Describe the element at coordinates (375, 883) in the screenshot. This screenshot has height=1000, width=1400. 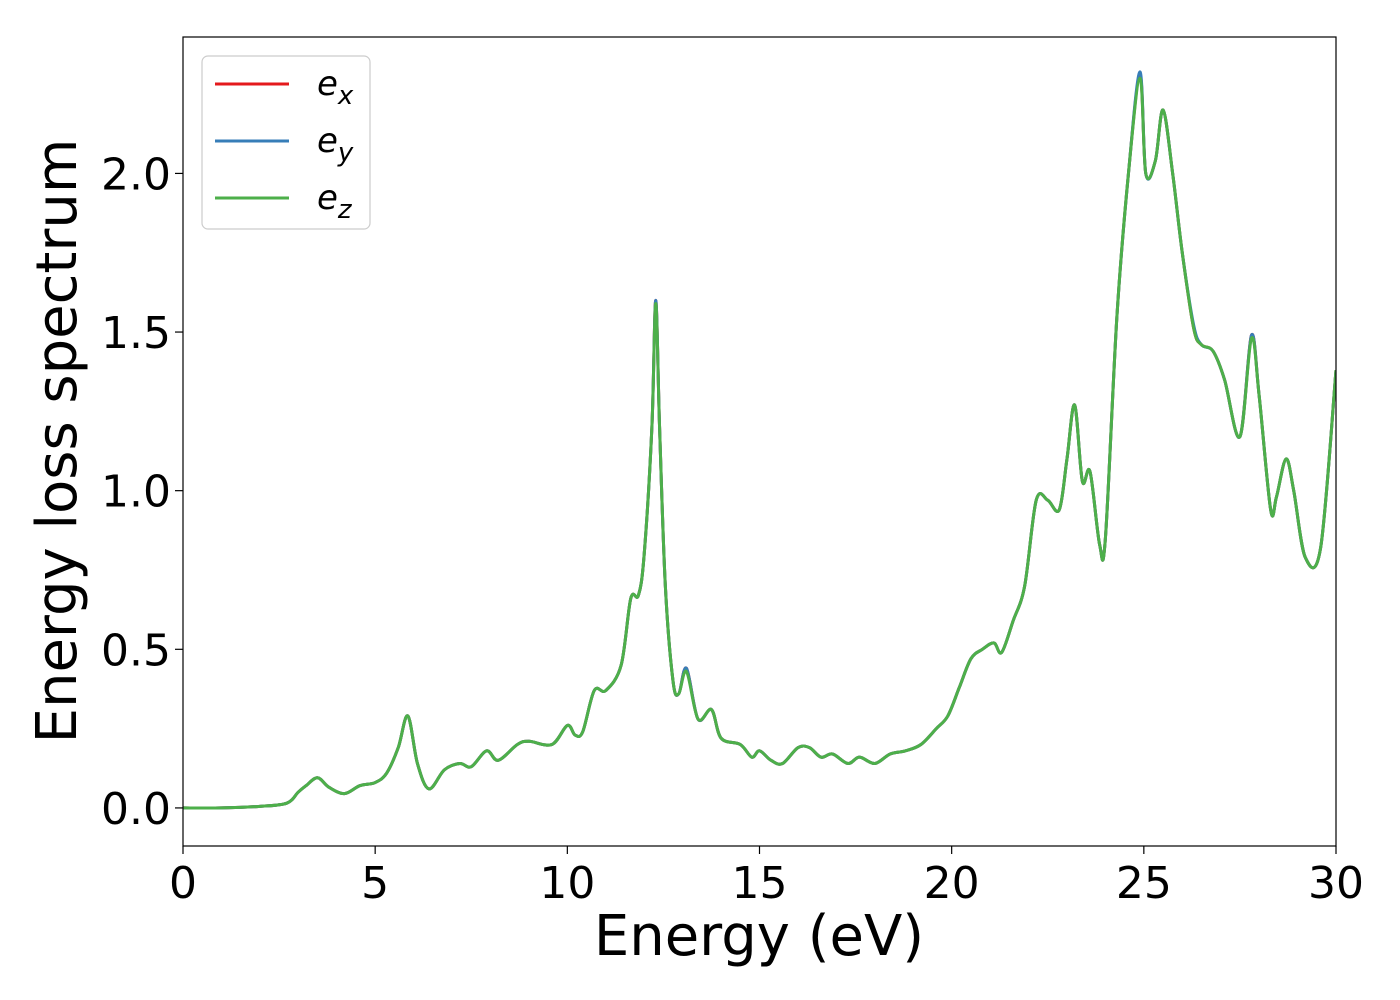
I see `x-tick-label: 5` at that location.